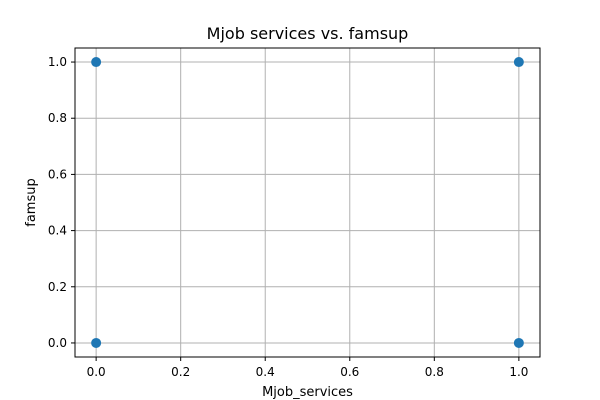 The width and height of the screenshot is (600, 400). What do you see at coordinates (57, 343) in the screenshot?
I see `y-tick-label-0: 0.0` at bounding box center [57, 343].